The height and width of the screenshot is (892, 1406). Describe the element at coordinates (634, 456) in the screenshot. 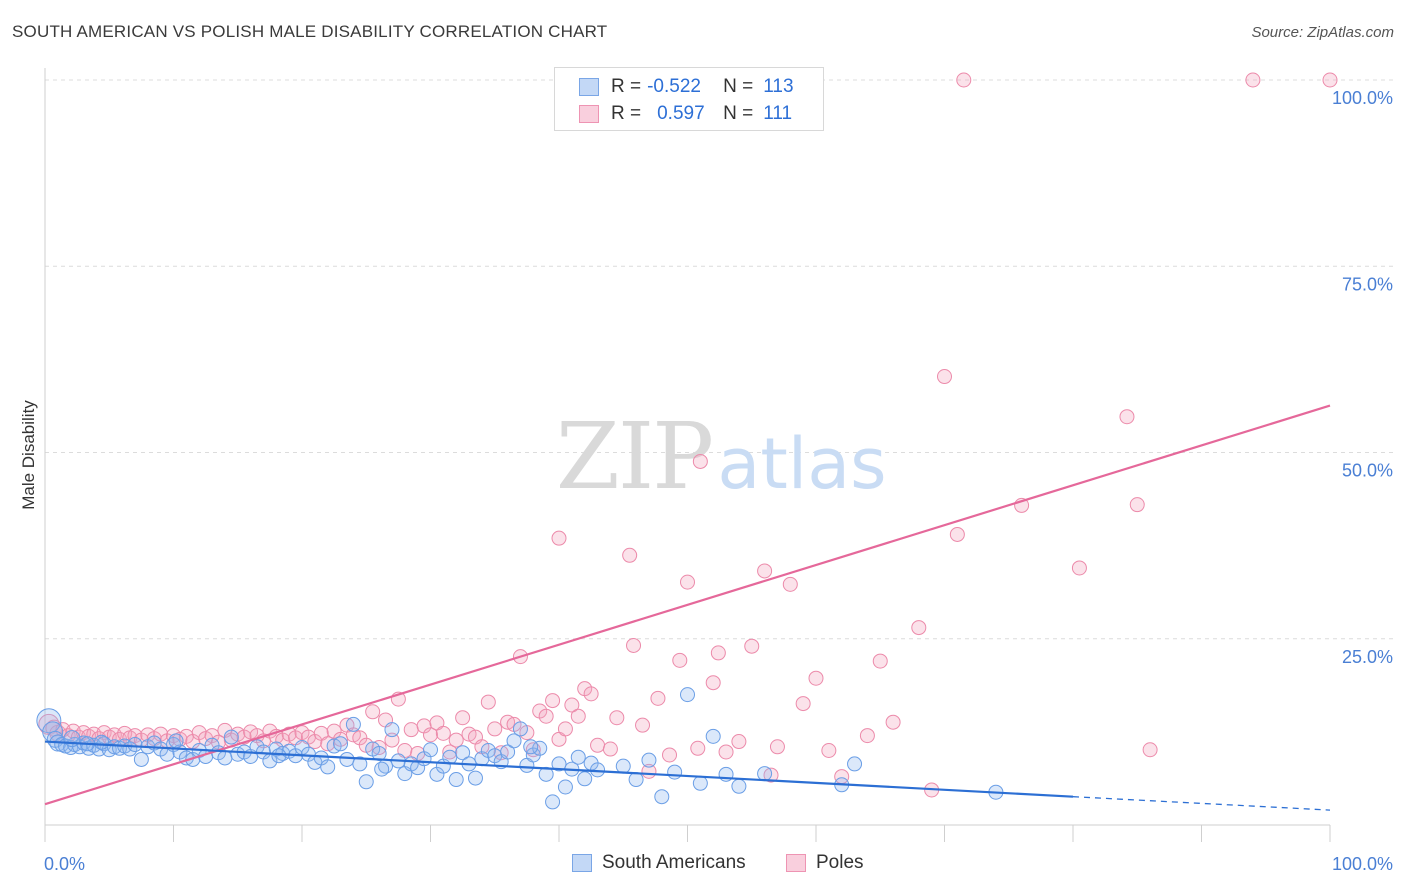

I see `watermark-zip: ZIP` at that location.